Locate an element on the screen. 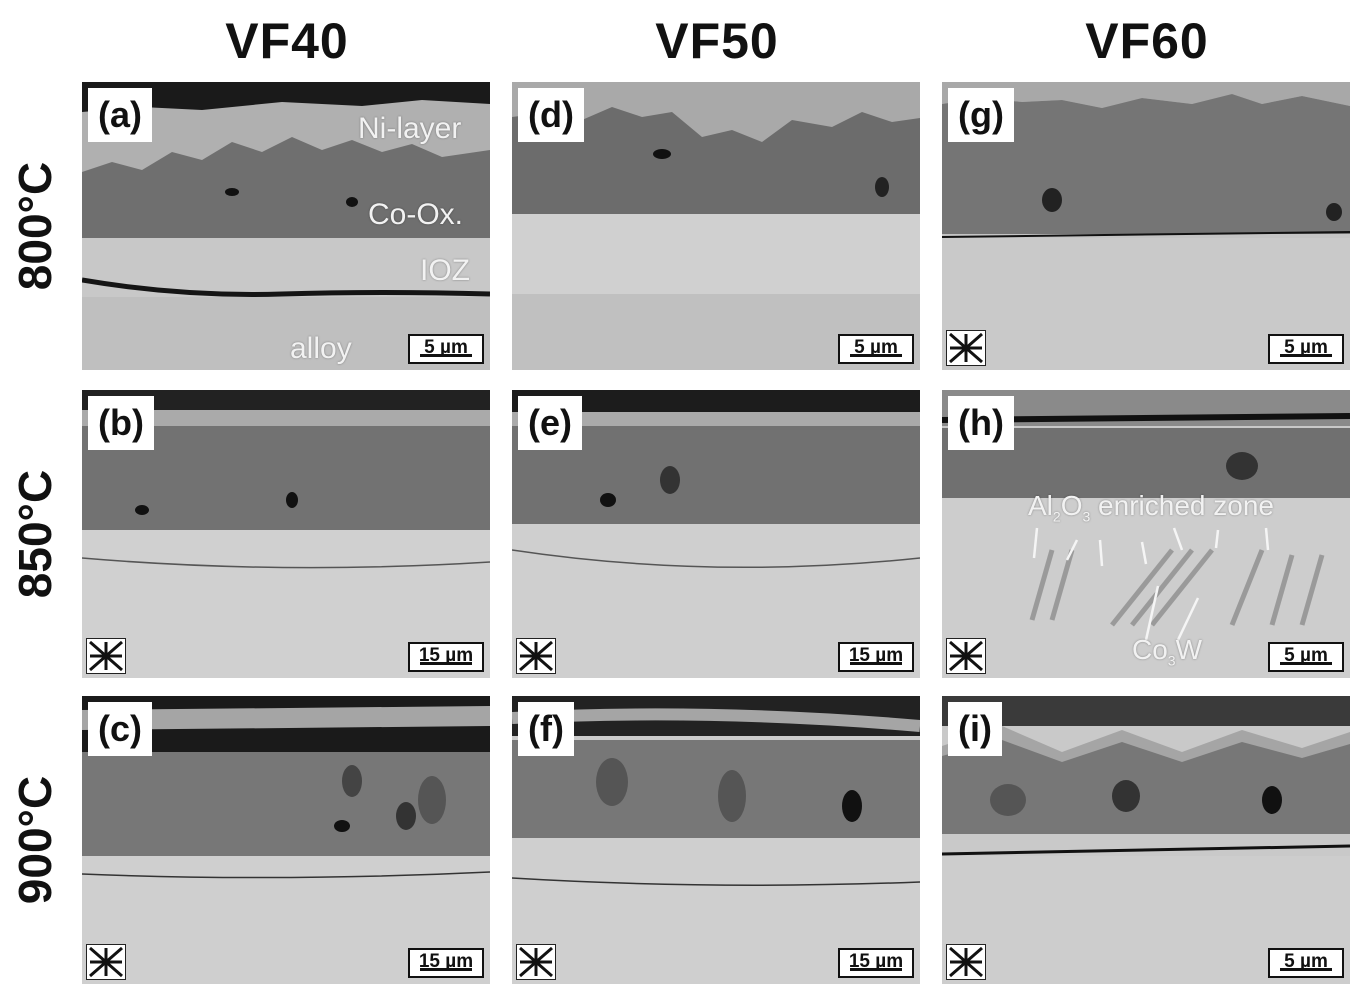 Image resolution: width=1369 pixels, height=1000 pixels. micrograph-i is located at coordinates (1146, 840).